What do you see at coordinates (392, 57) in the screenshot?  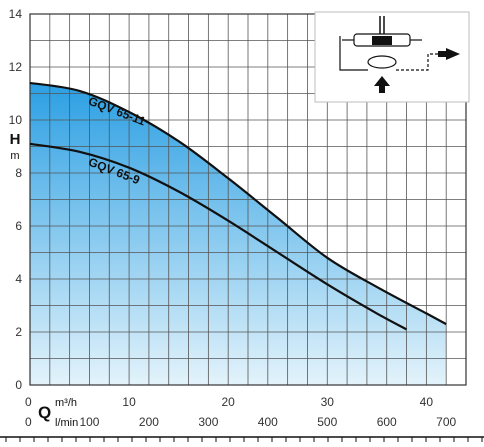 I see `pump-diagram-icon` at bounding box center [392, 57].